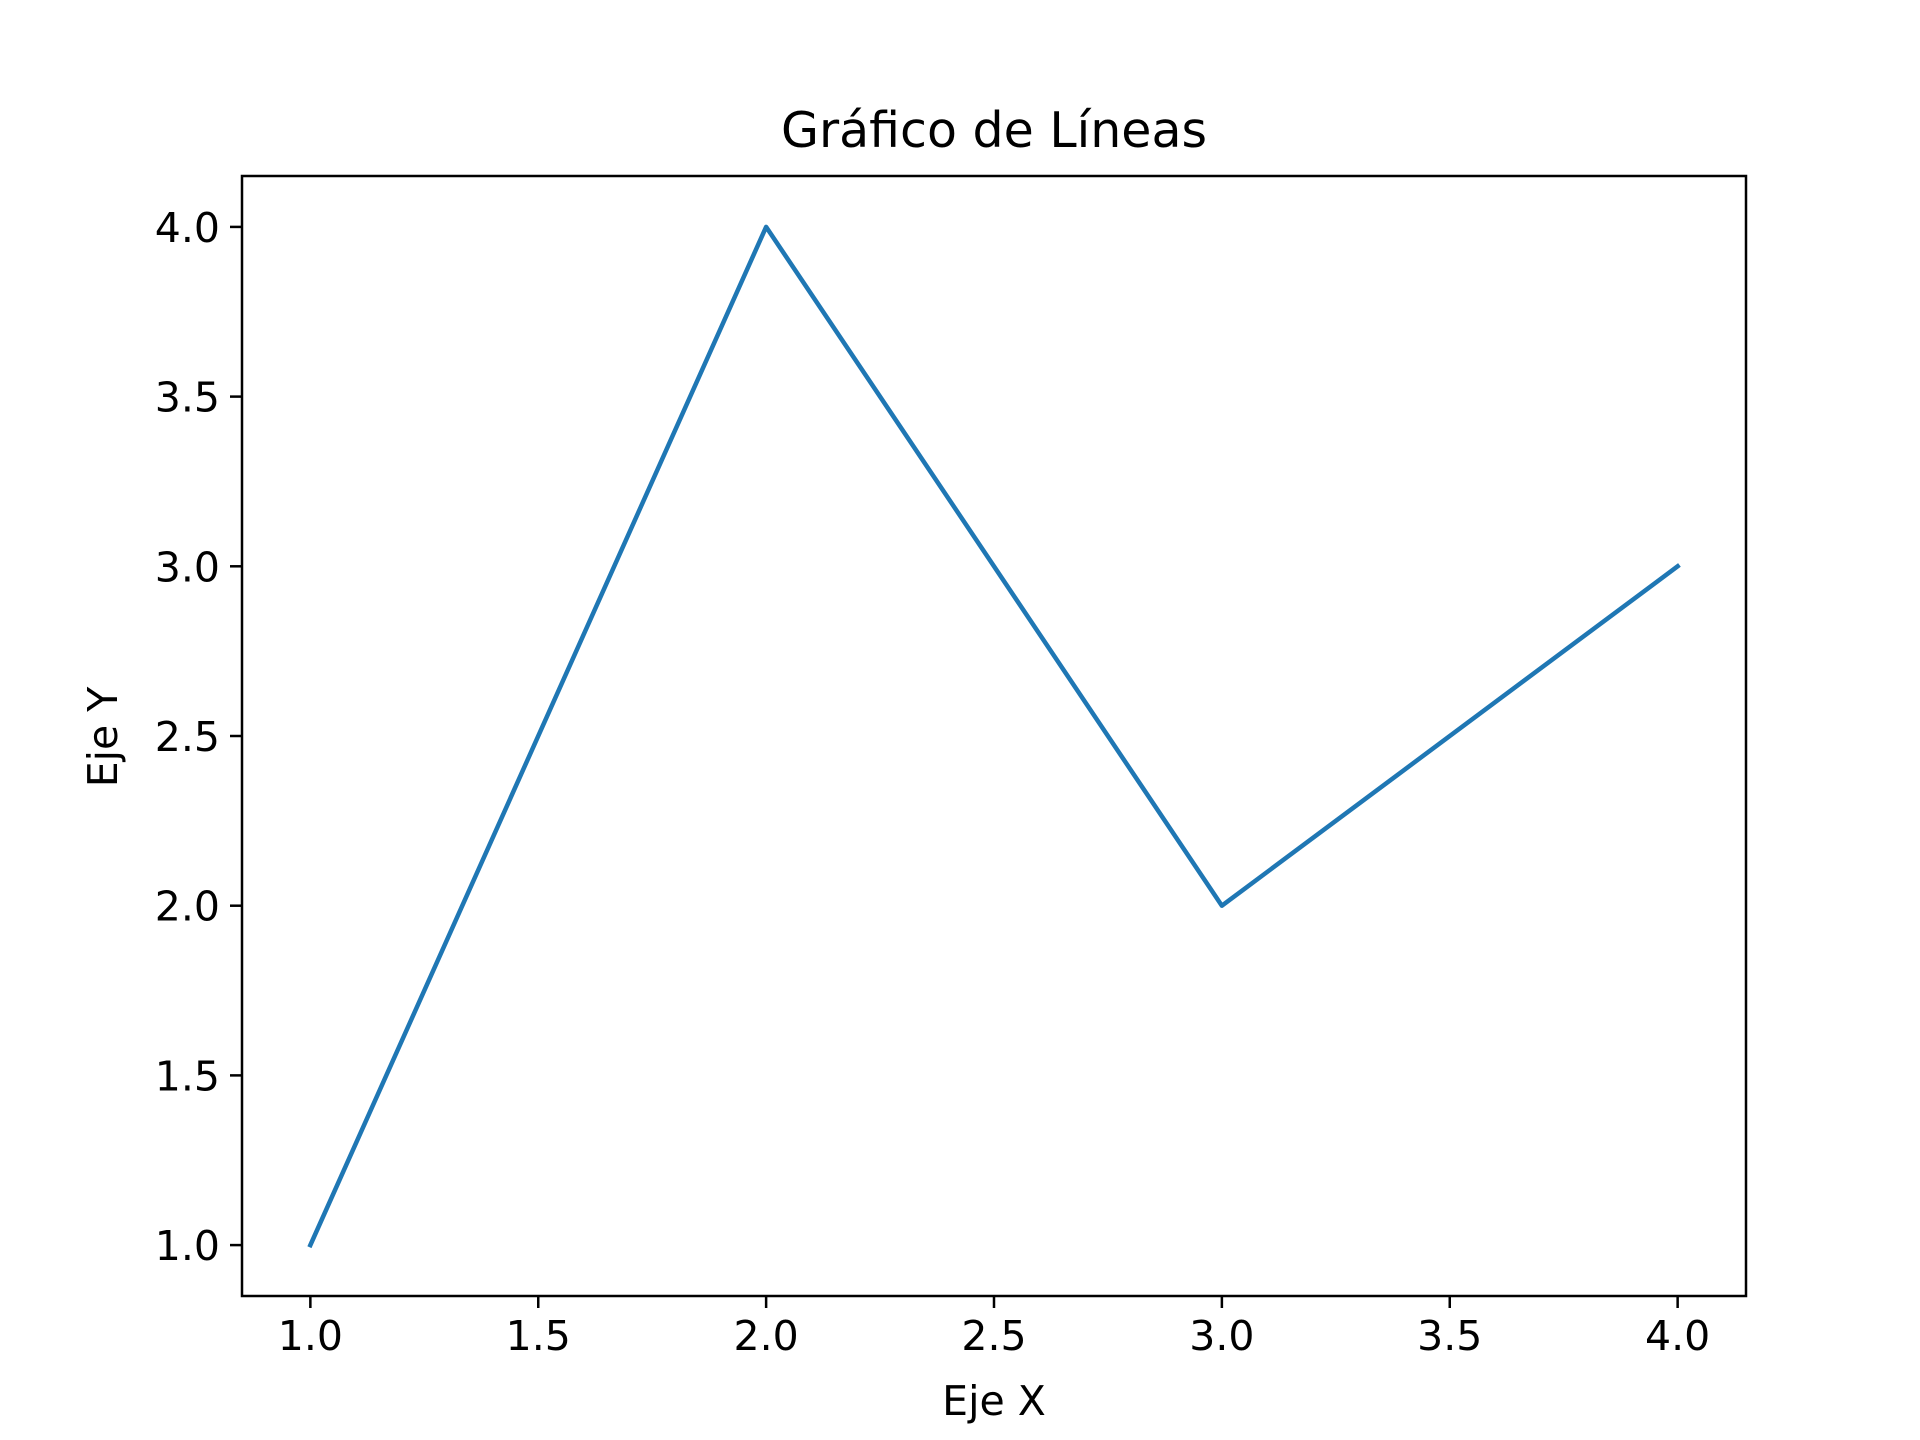  Describe the element at coordinates (187, 567) in the screenshot. I see `y-tick-label: 3.0` at that location.